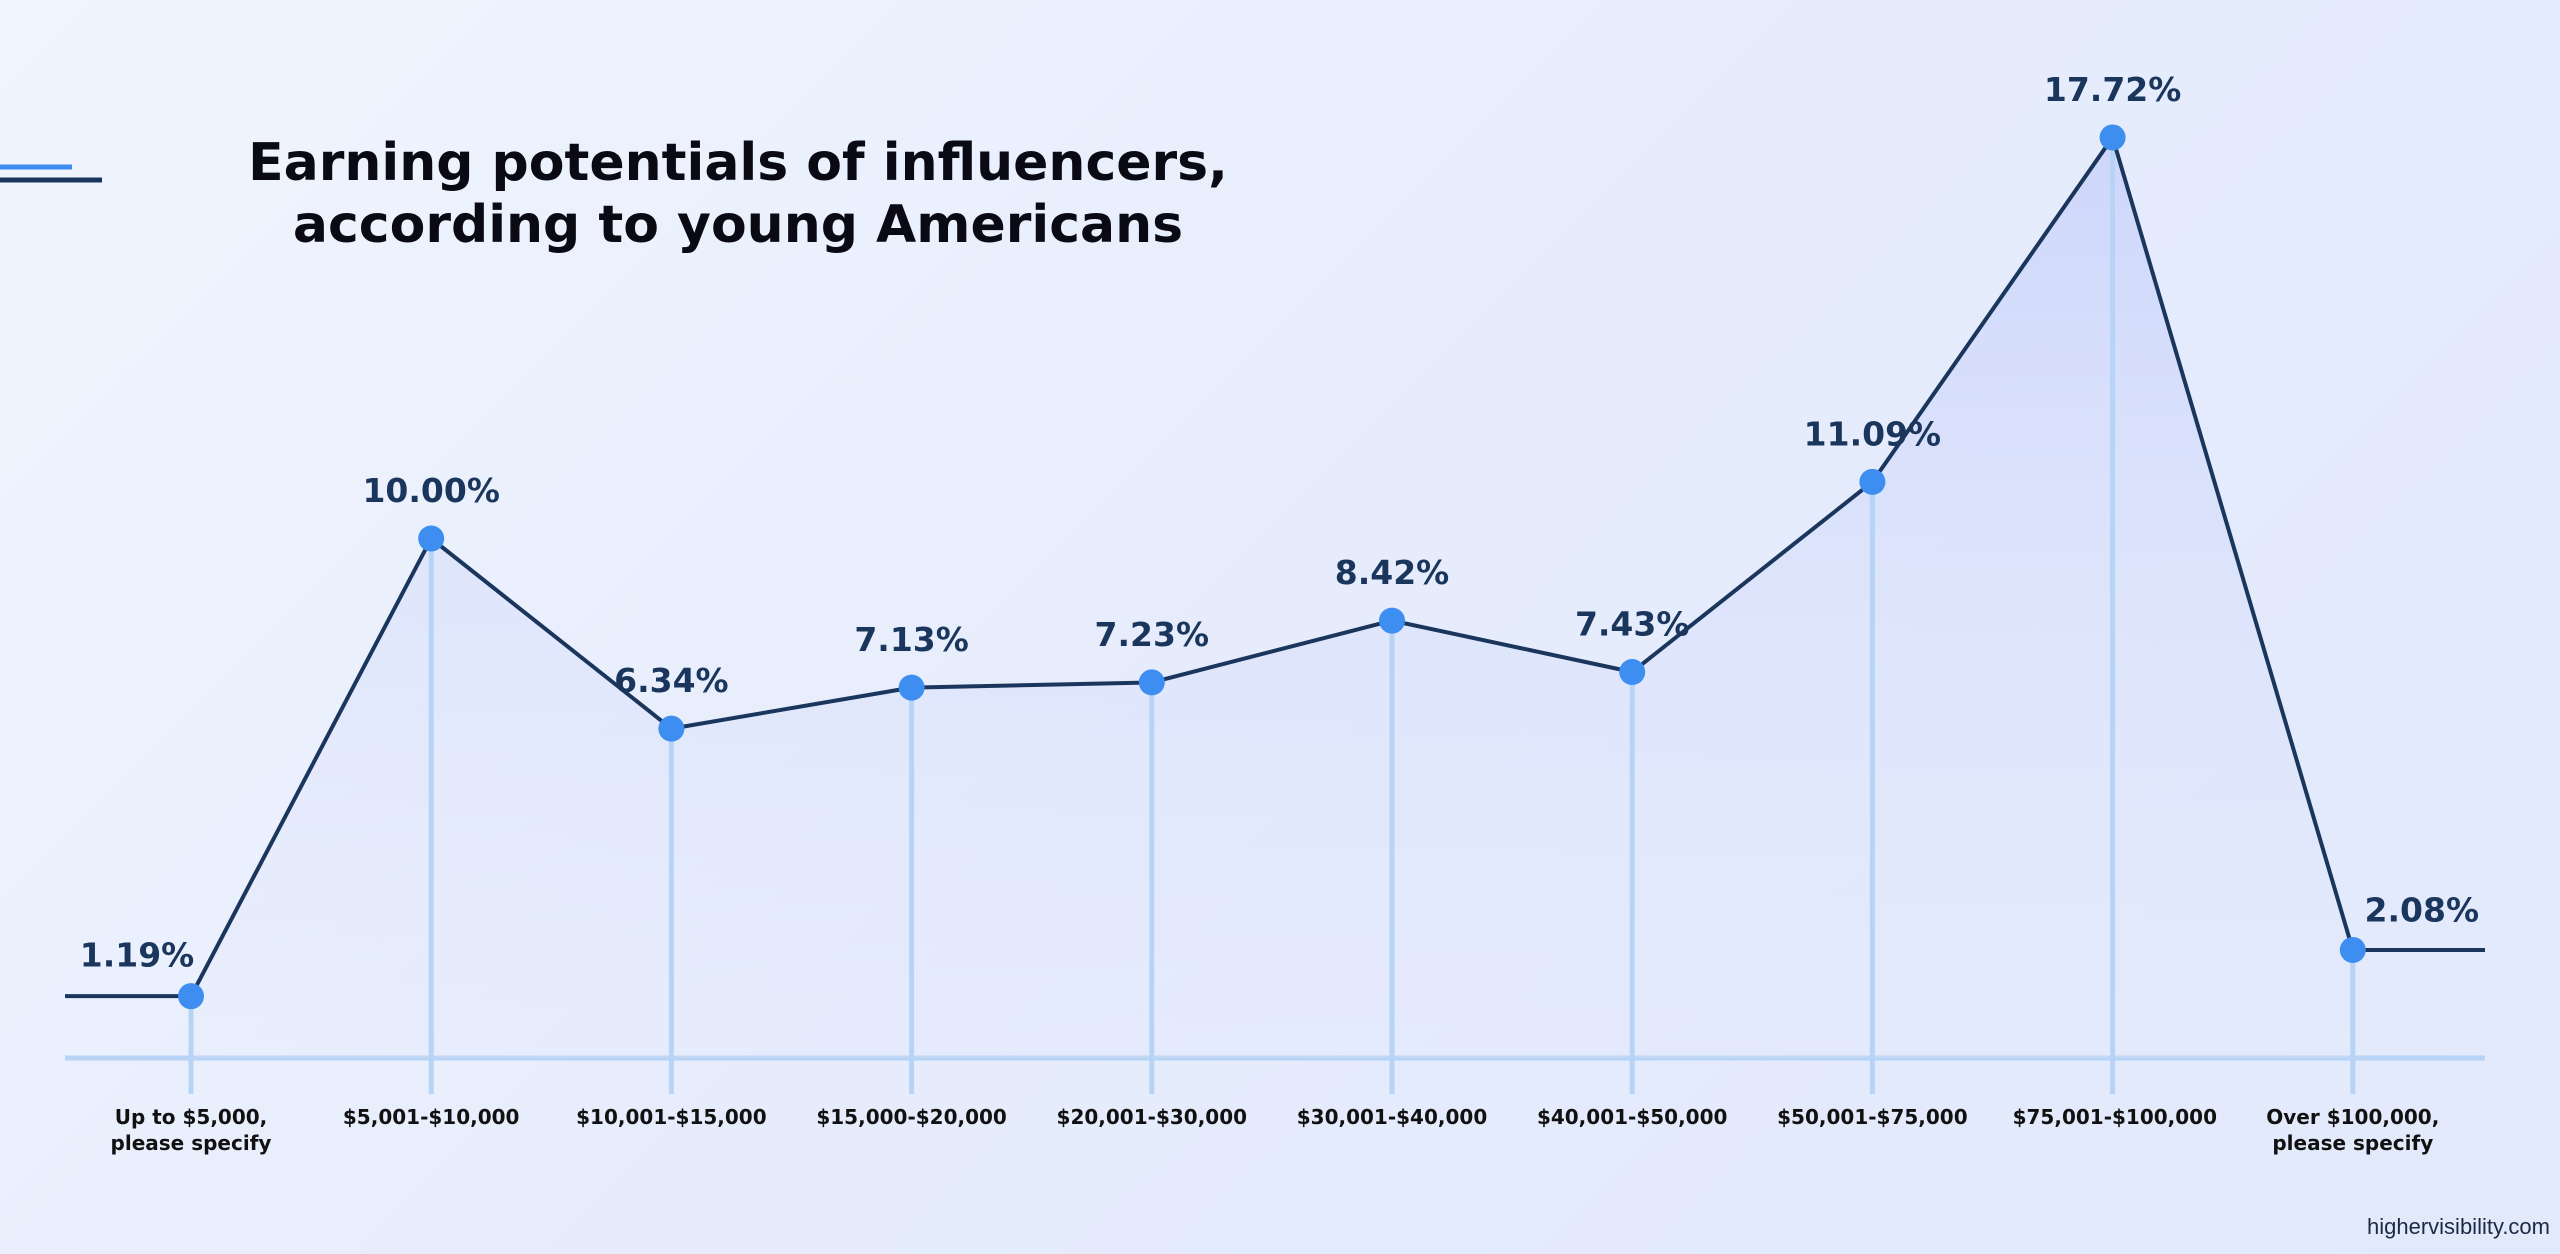 The image size is (2560, 1254). What do you see at coordinates (2112, 89) in the screenshot?
I see `value-label: 17.72%` at bounding box center [2112, 89].